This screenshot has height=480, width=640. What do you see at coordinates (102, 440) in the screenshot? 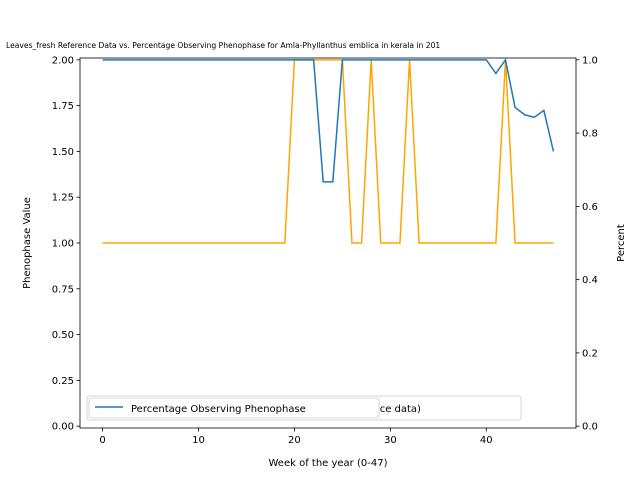
I see `x-tick-label-0: 0` at bounding box center [102, 440].